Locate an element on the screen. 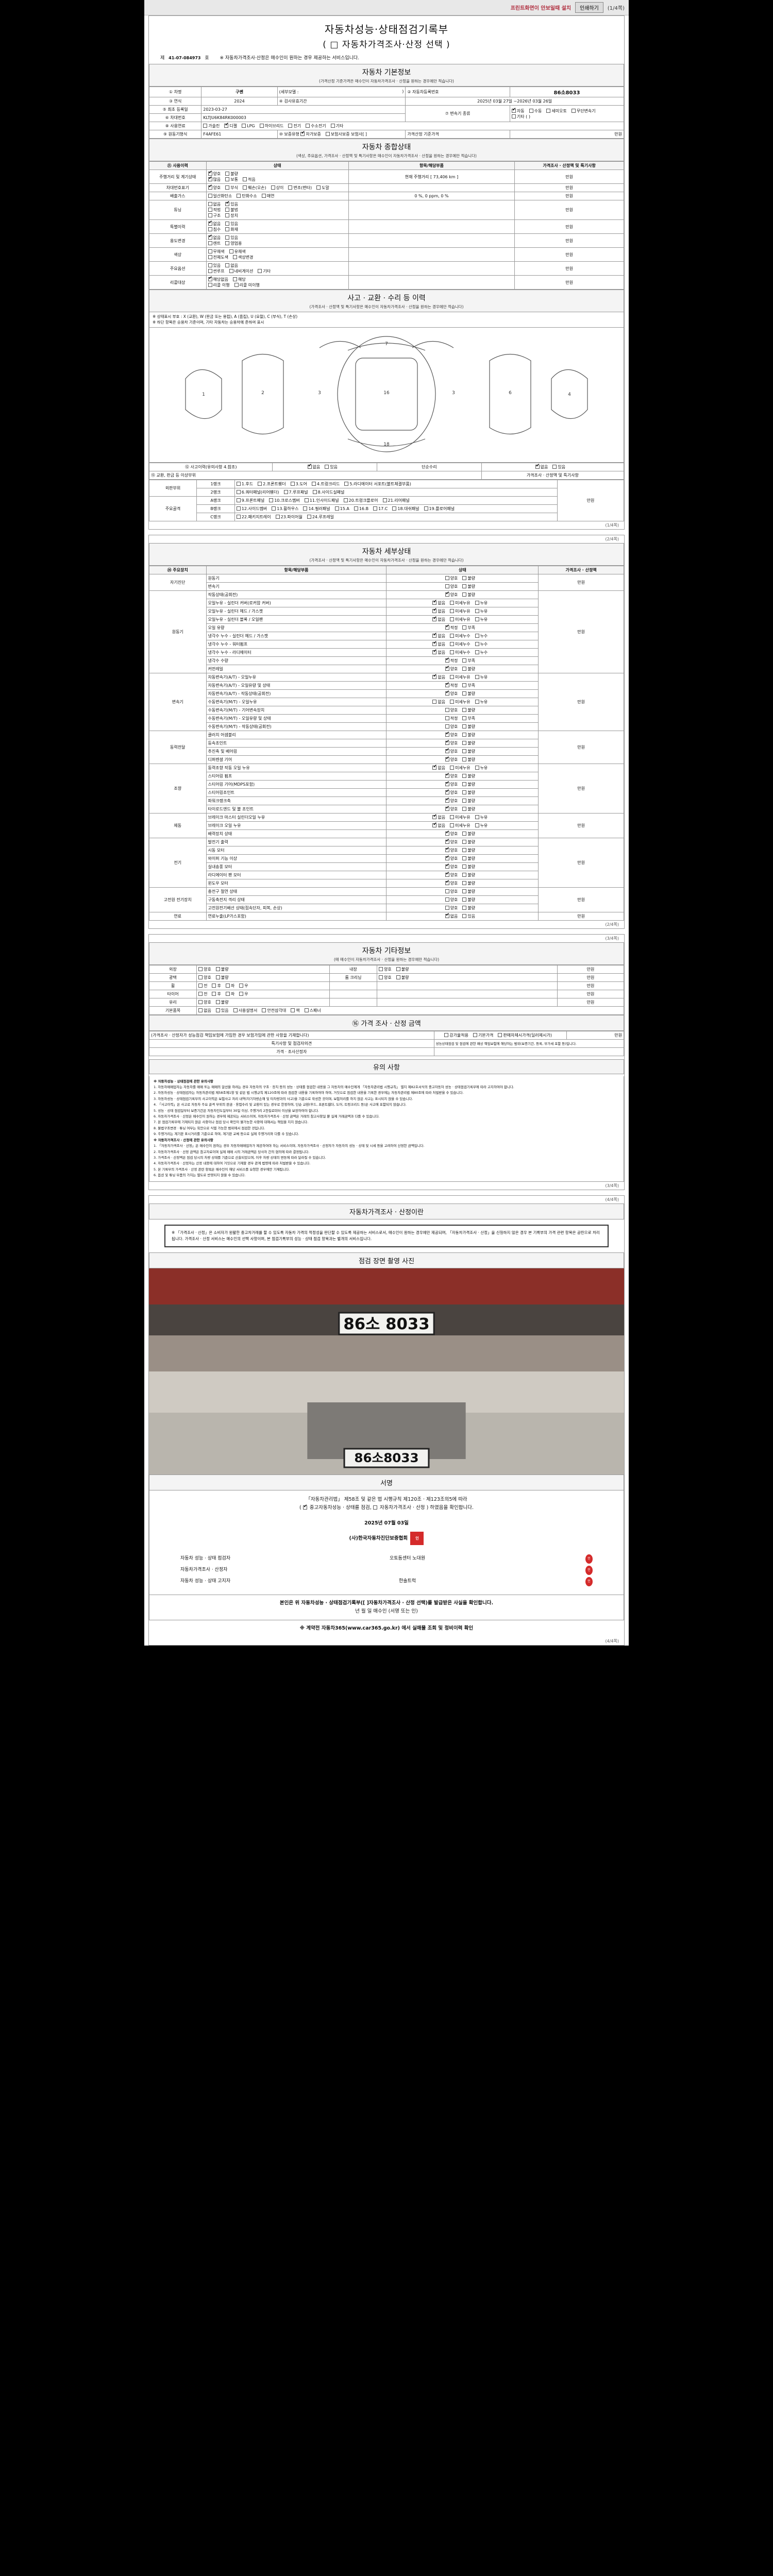 This screenshot has height=2576, width=773. state-option: 해당없음 is located at coordinates (218, 279).